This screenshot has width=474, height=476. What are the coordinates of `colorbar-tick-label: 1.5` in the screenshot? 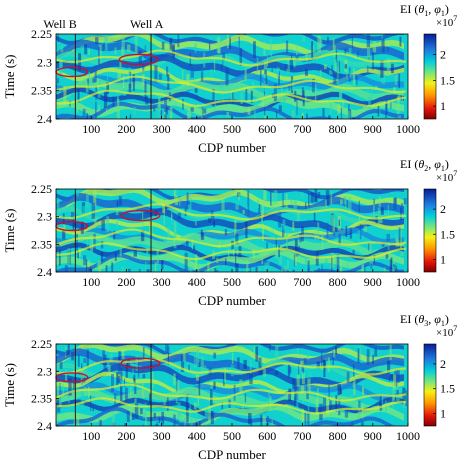 It's located at (447, 80).